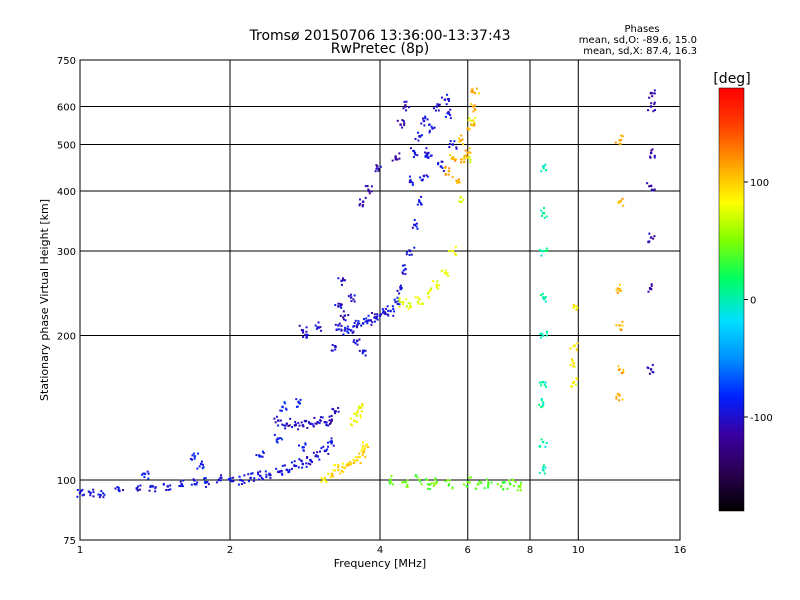 The width and height of the screenshot is (800, 600). What do you see at coordinates (641, 29) in the screenshot?
I see `phase-info-title: Phases` at bounding box center [641, 29].